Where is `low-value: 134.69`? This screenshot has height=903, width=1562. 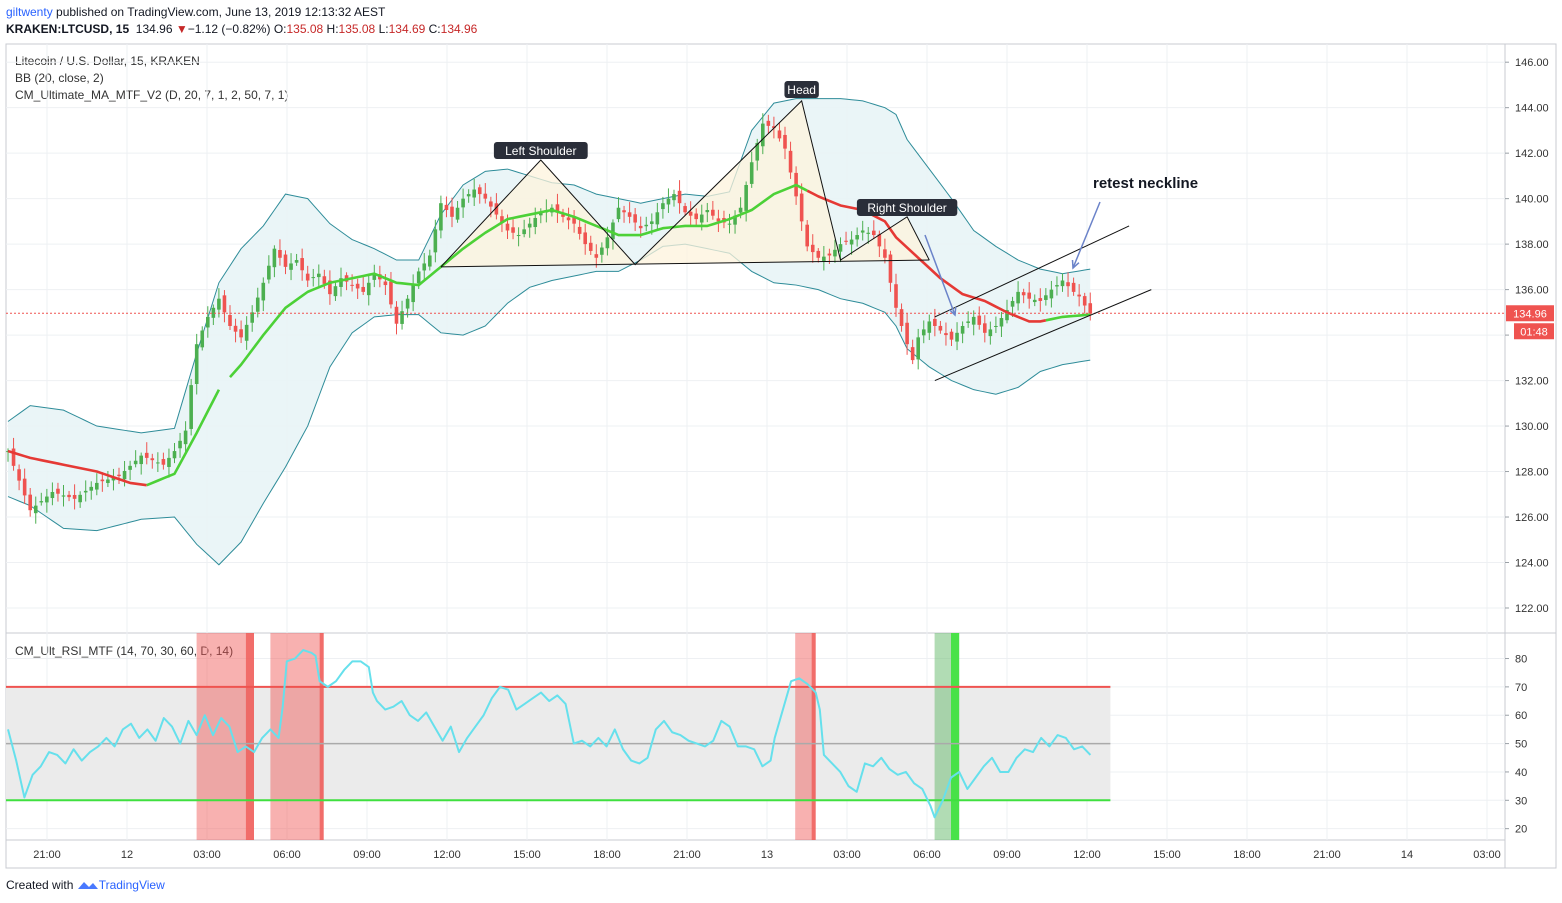 low-value: 134.69 is located at coordinates (407, 29).